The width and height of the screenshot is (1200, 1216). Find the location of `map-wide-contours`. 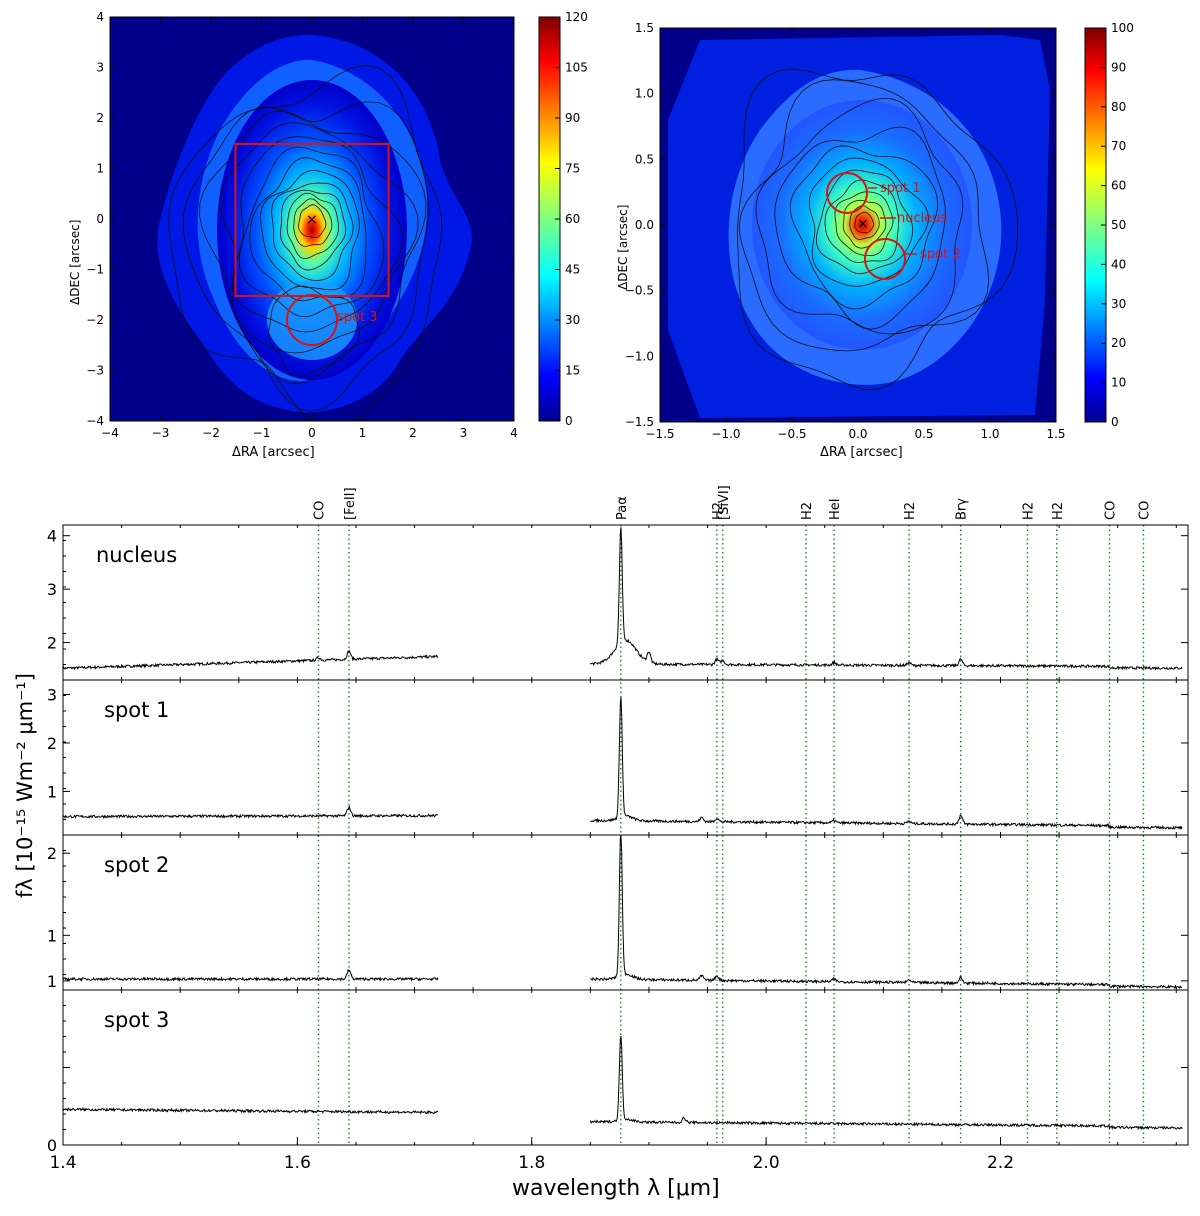

map-wide-contours is located at coordinates (305, 242).